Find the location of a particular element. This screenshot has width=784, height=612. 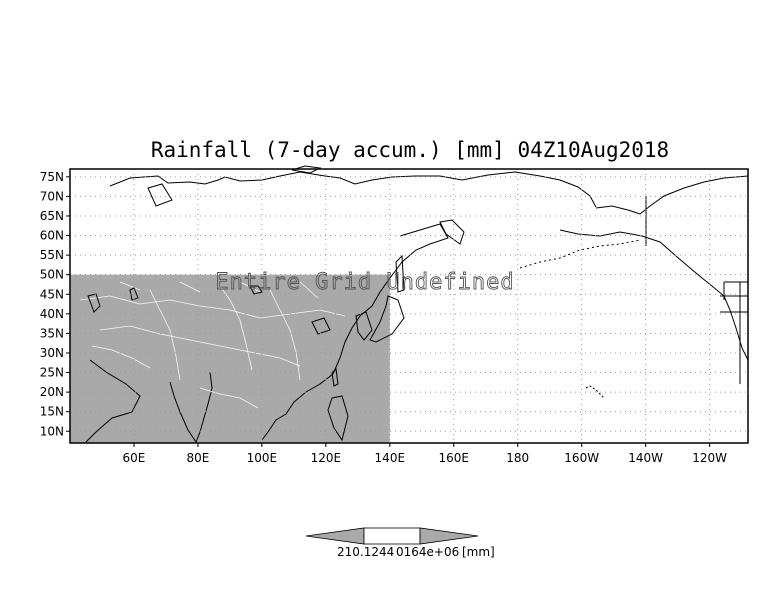

undefined-grid-message: Entire Grid Undefined is located at coordinates (364, 282).